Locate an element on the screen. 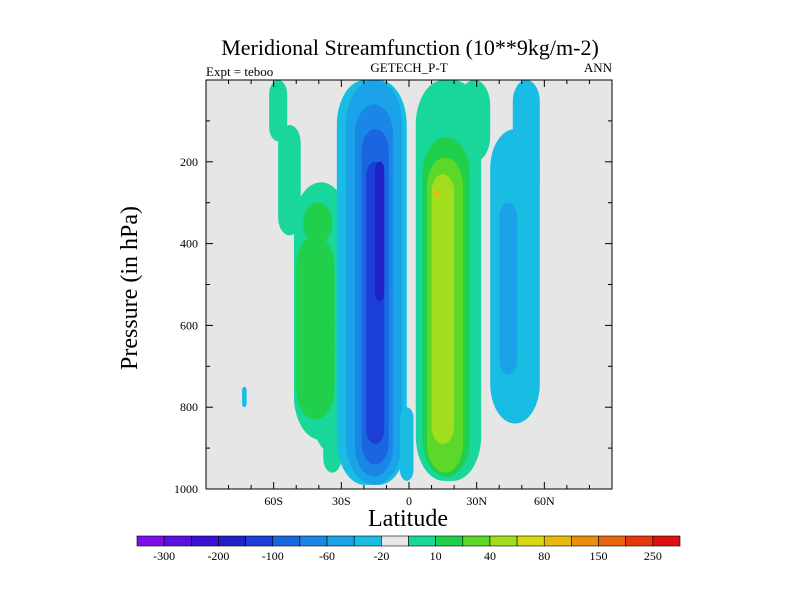  colorbar-label: 80 is located at coordinates (544, 556).